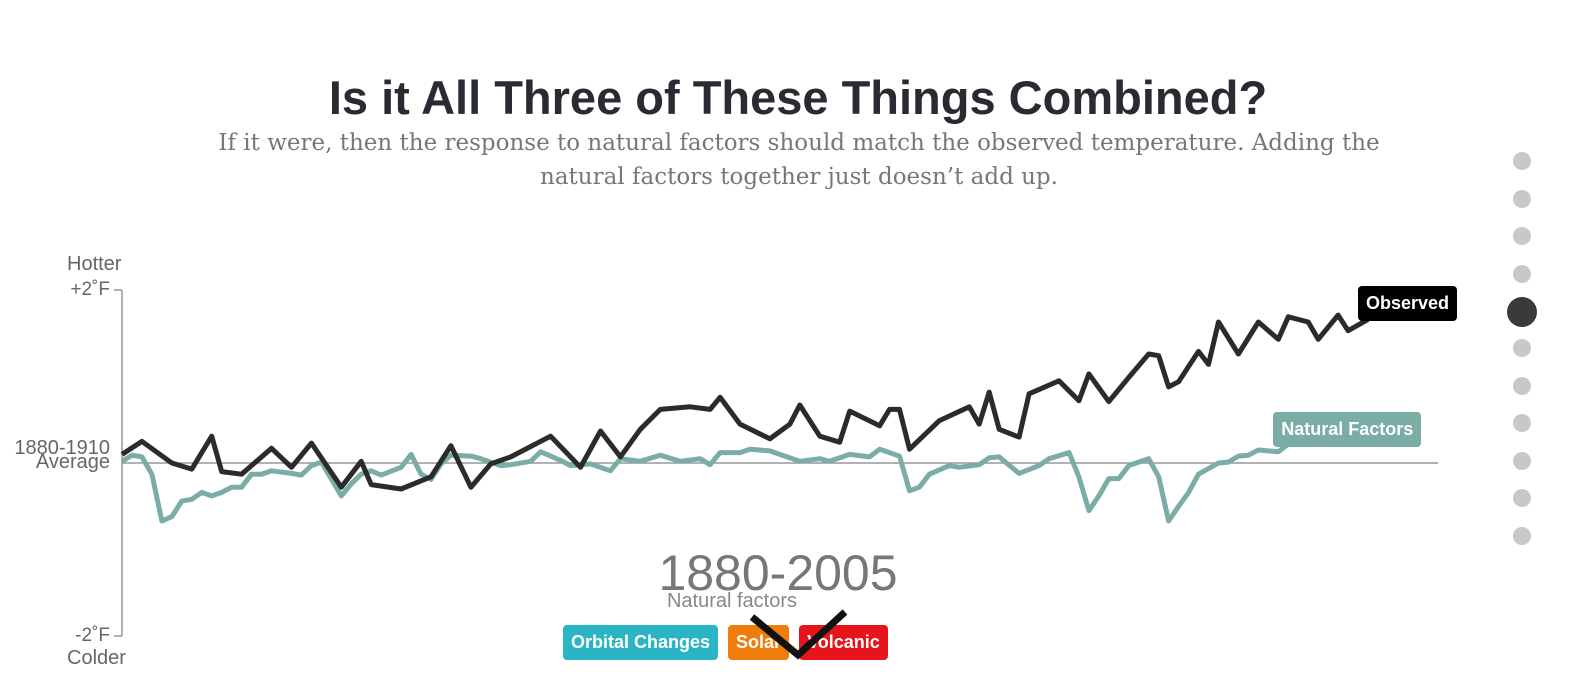  Describe the element at coordinates (92, 635) in the screenshot. I see `y-tick-label: -2˚F` at that location.